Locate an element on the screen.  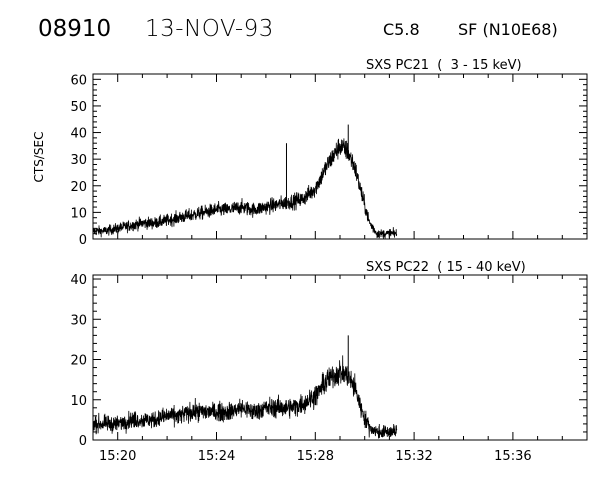
panel1-title: SXS PC21 ( 3 - 15 keV) is located at coordinates (444, 65).